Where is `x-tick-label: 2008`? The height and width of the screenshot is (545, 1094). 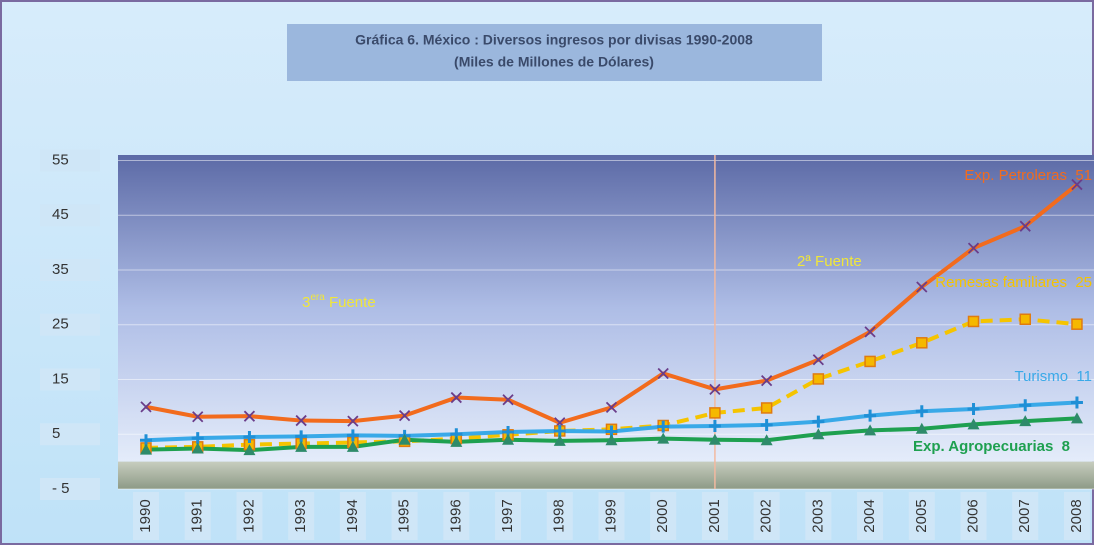
x-tick-label: 2008 is located at coordinates (1076, 515).